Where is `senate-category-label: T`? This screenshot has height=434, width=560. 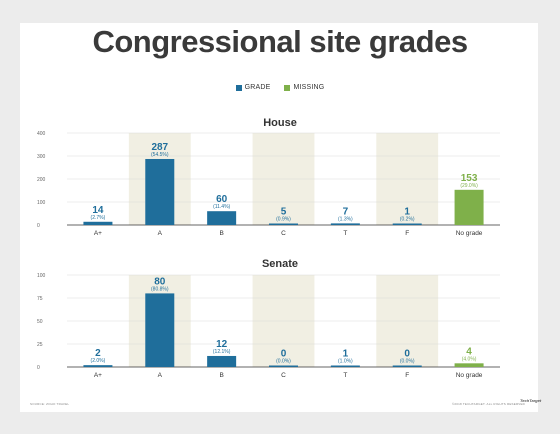 senate-category-label: T is located at coordinates (345, 375).